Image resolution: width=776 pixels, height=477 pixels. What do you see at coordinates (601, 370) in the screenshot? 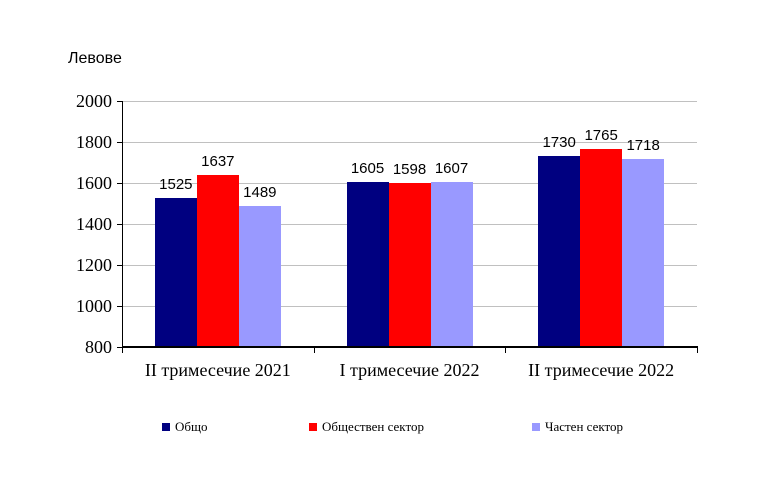
I see `category-label: II тримесечие 2022` at bounding box center [601, 370].